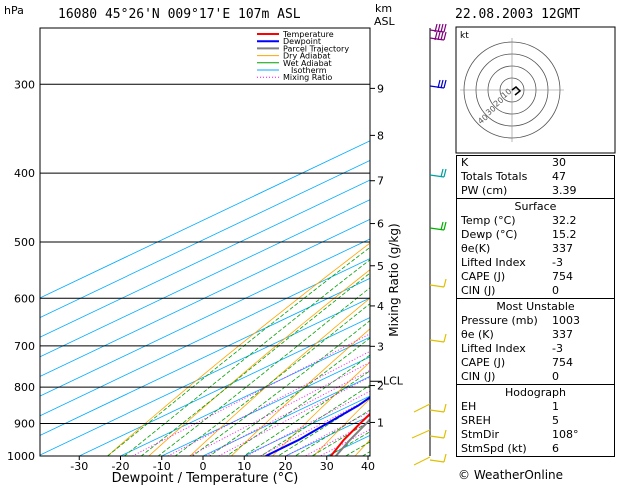 Image resolution: width=629 pixels, height=486 pixels. What do you see at coordinates (316, 48) in the screenshot?
I see `legend-entry: Parcel Trajectory` at bounding box center [316, 48].